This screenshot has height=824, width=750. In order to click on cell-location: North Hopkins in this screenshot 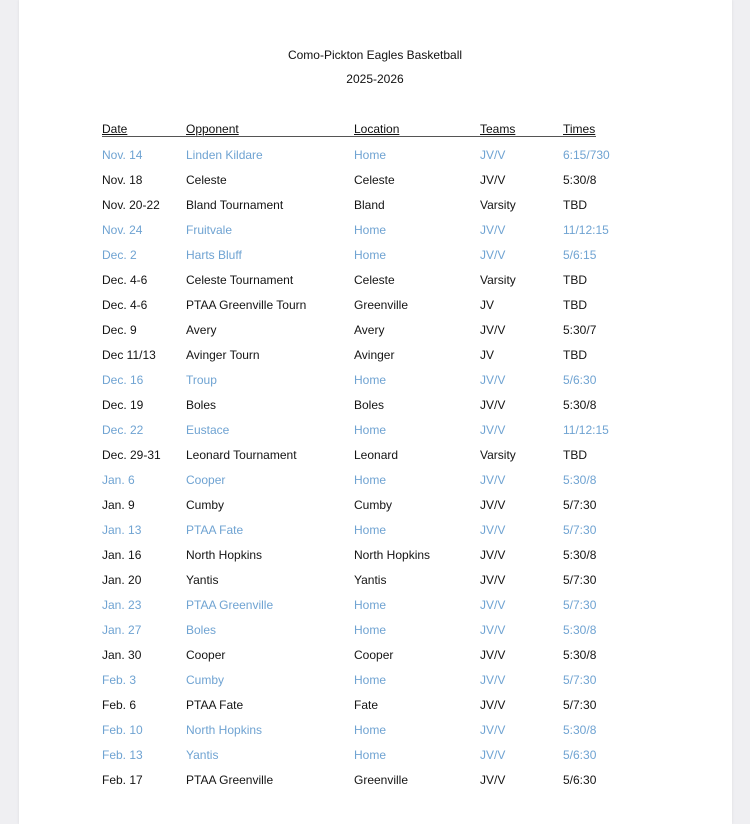, I will do `click(392, 555)`.